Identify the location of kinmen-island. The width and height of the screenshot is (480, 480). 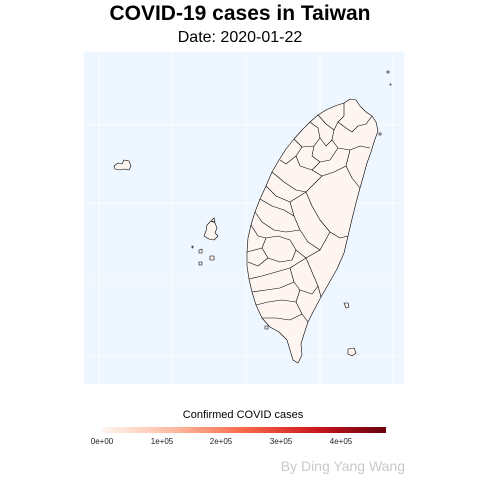
(122, 165).